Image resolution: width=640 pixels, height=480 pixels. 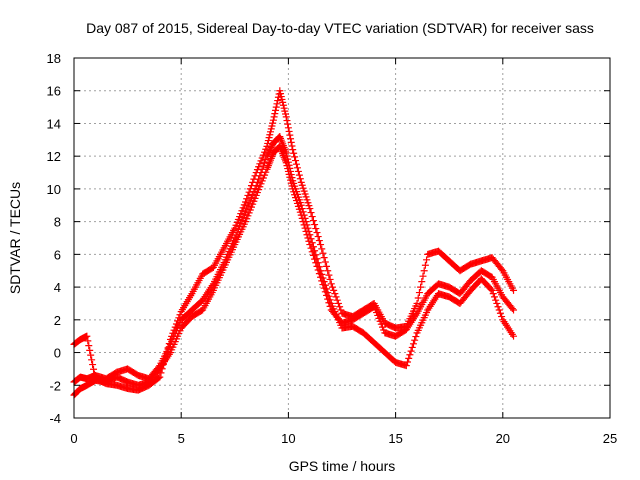 What do you see at coordinates (54, 123) in the screenshot?
I see `y-tick-label: 14` at bounding box center [54, 123].